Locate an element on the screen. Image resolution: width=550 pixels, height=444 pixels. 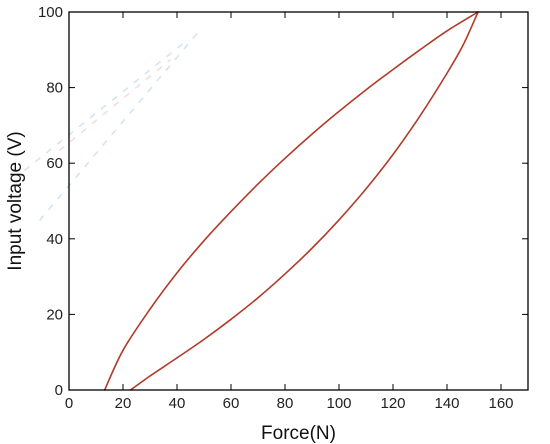
y-tick-label: 60 is located at coordinates (54, 163).